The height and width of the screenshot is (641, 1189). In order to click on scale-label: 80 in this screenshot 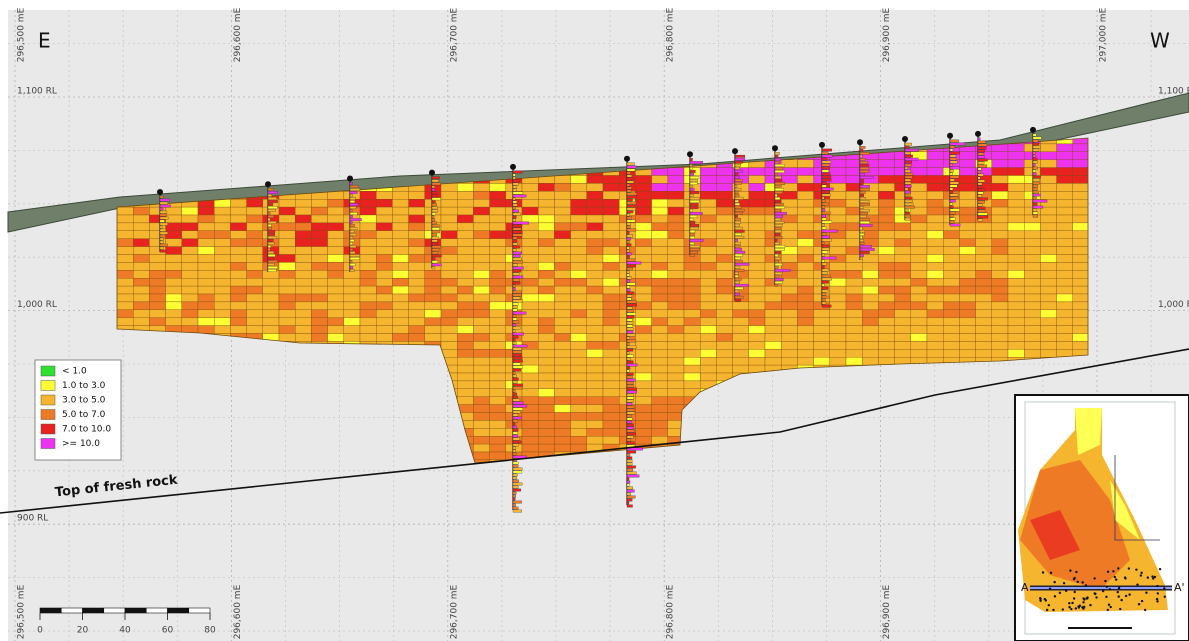, I will do `click(210, 631)`.